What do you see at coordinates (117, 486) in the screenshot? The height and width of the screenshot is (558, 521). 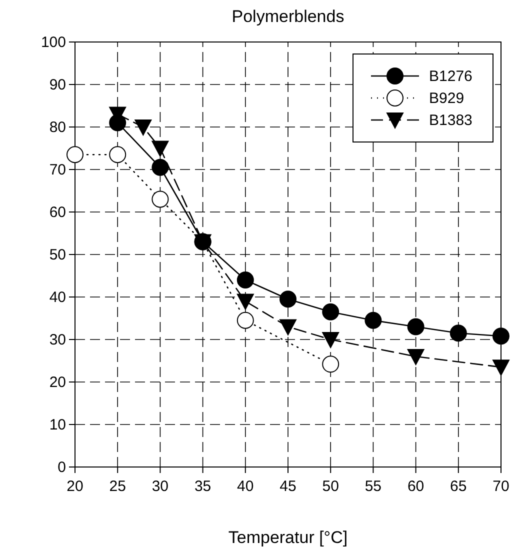 I see `x-tick-label: 25` at bounding box center [117, 486].